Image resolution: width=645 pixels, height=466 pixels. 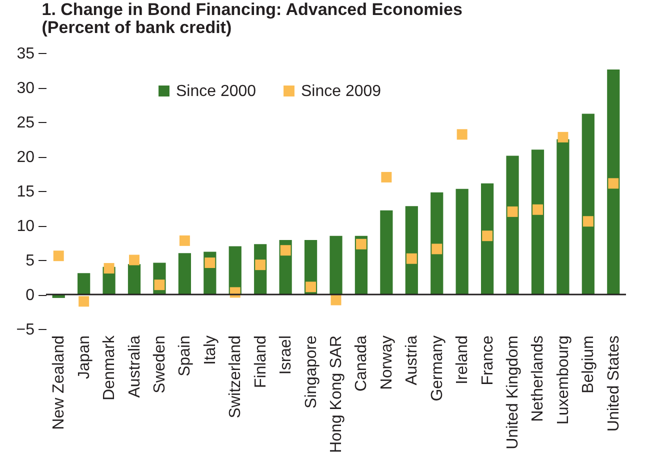 I want to click on x-tick-label: Sweden, so click(x=159, y=365).